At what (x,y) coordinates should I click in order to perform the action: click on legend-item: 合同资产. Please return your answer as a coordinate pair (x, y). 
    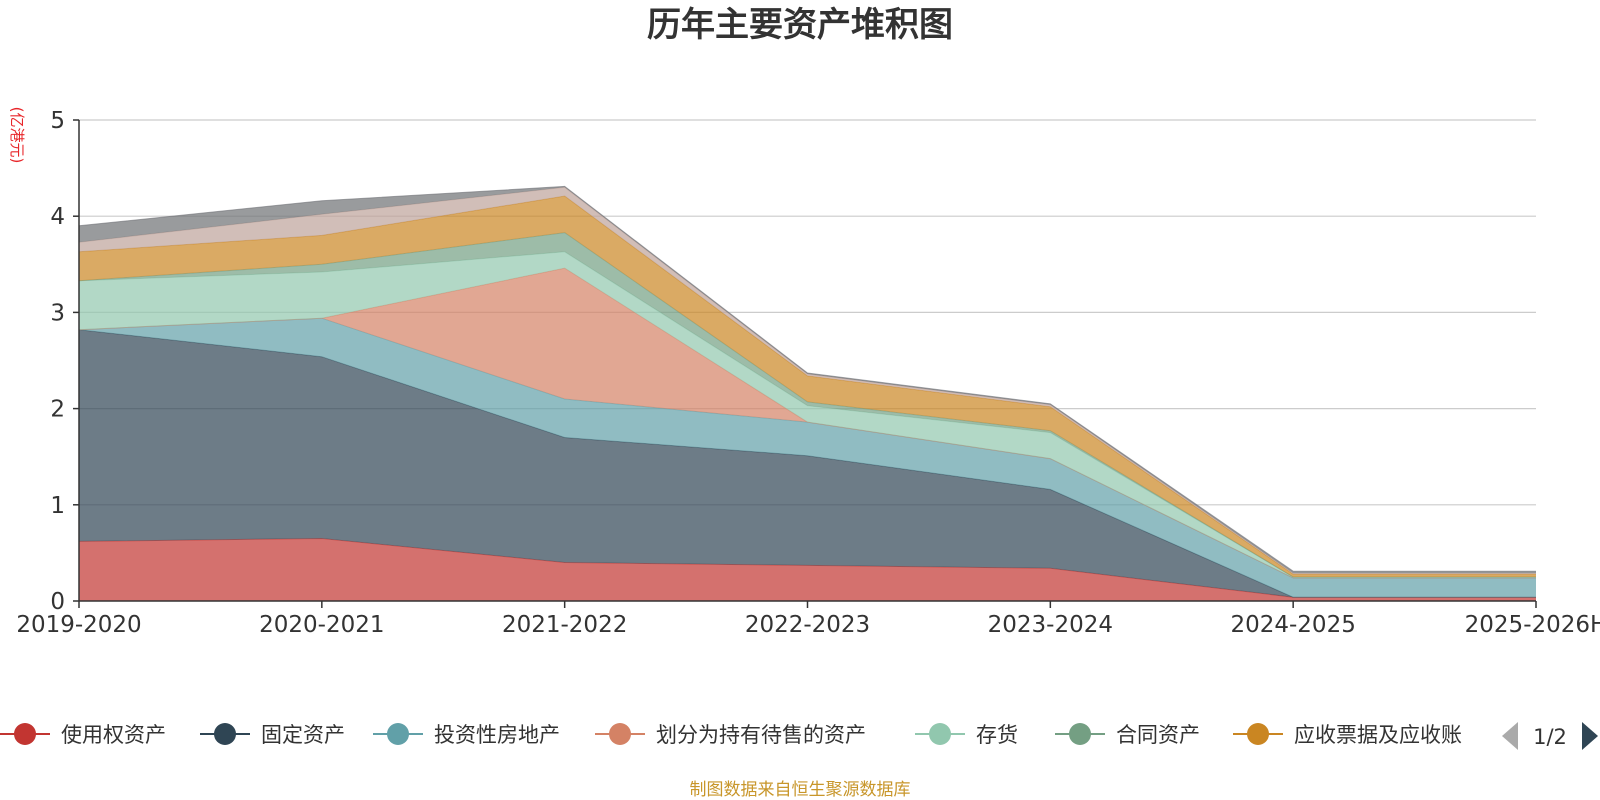
    Looking at the image, I should click on (1127, 735).